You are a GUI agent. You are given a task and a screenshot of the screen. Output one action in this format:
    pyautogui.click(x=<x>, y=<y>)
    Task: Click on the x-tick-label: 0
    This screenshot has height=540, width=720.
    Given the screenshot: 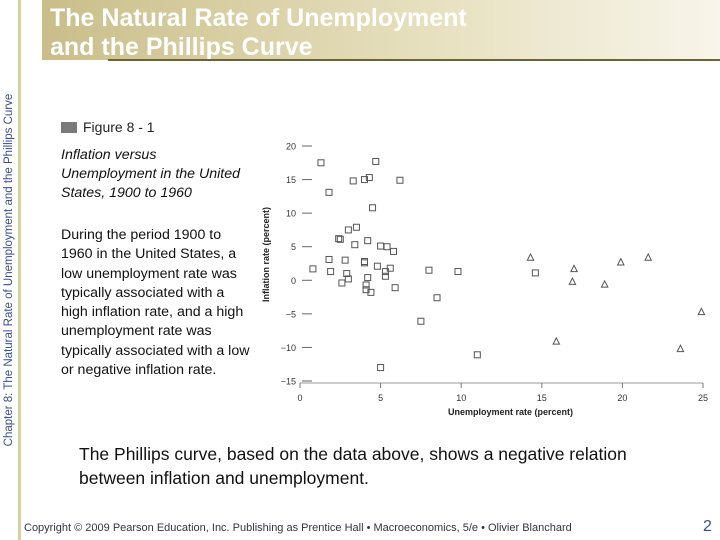 What is the action you would take?
    pyautogui.click(x=299, y=398)
    